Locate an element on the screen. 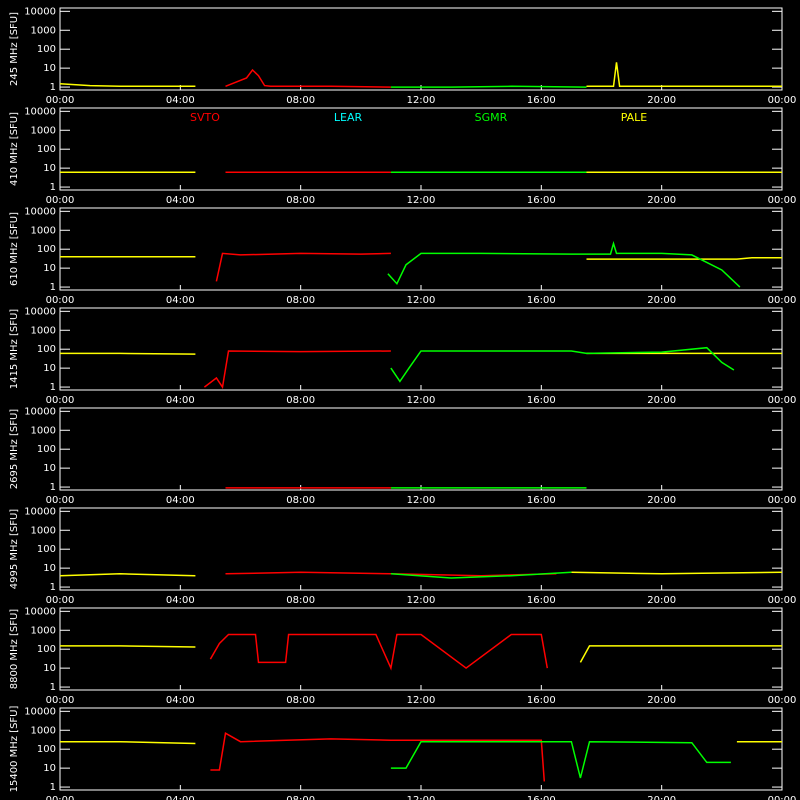  y-axis-label: 15400 MHz [SFU] is located at coordinates (14, 749).